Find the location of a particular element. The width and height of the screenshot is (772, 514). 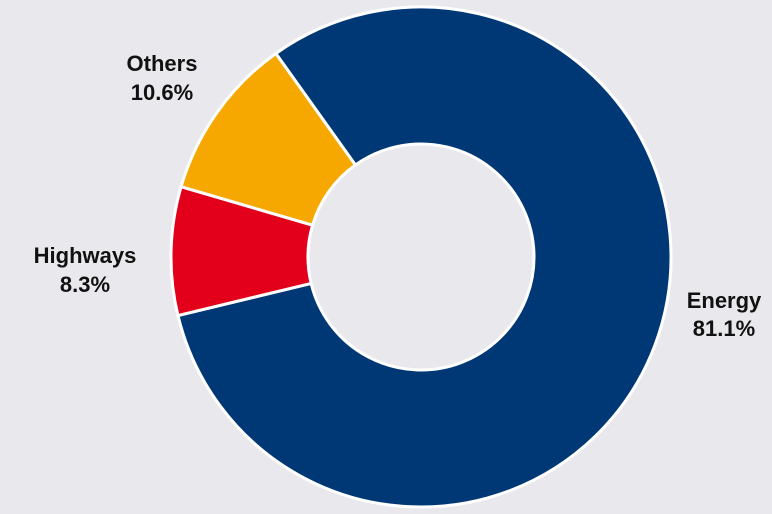

label-others-value: 10.6% is located at coordinates (162, 92).